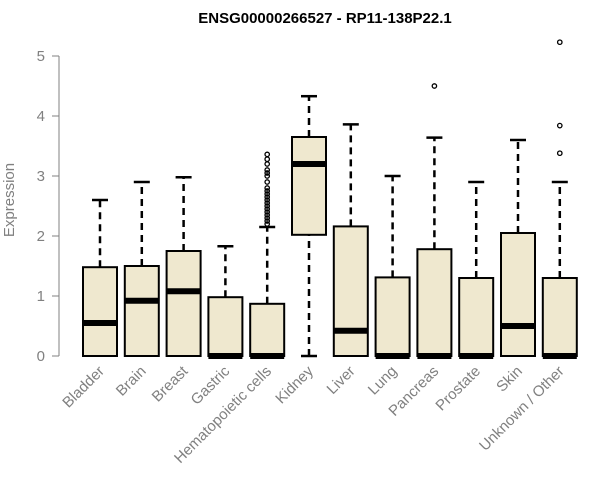  Describe the element at coordinates (294, 384) in the screenshot. I see `x-tick-label: Kidney` at that location.